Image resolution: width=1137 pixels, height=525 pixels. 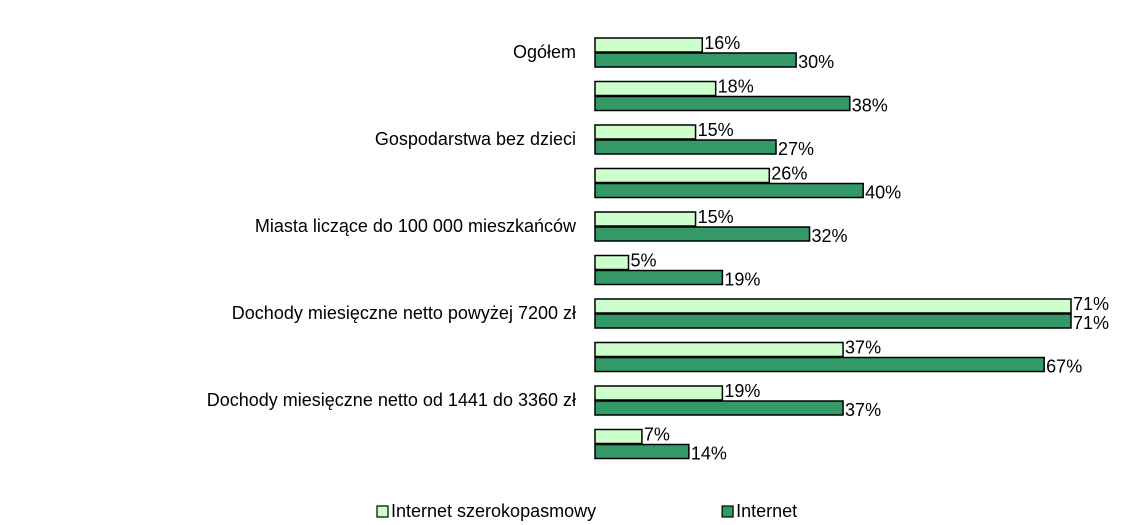 I want to click on value-label: 16%, so click(x=722, y=43).